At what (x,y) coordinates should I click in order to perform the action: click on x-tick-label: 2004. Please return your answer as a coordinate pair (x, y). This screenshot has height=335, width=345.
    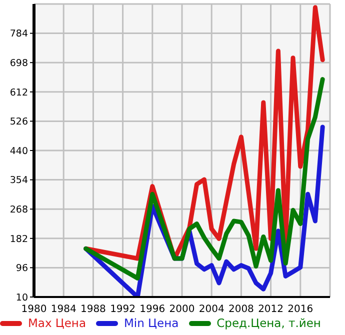
    Looking at the image, I should click on (211, 310).